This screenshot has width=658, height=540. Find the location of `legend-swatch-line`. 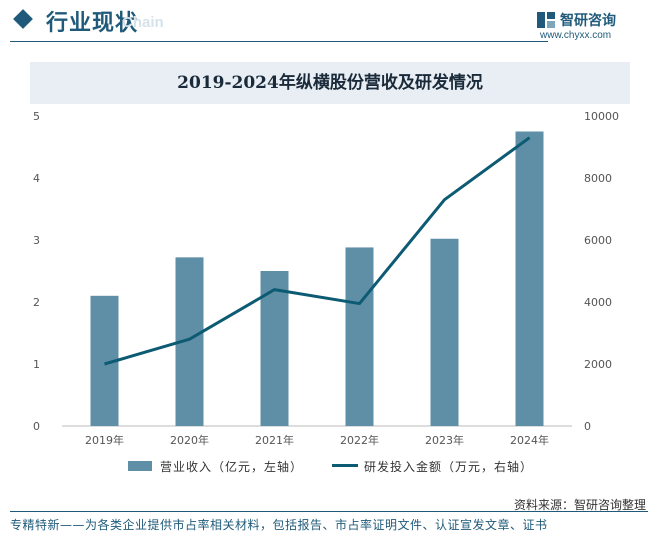

legend-swatch-line is located at coordinates (345, 465).